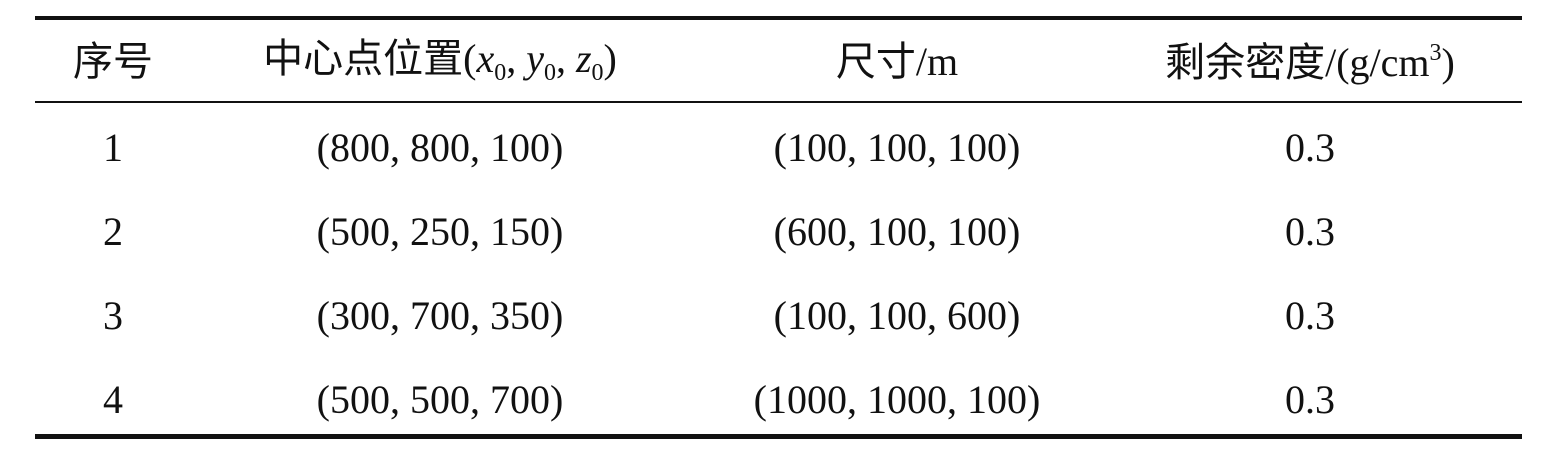 This screenshot has height=455, width=1560. Describe the element at coordinates (113, 231) in the screenshot. I see `table-cell: 2` at that location.